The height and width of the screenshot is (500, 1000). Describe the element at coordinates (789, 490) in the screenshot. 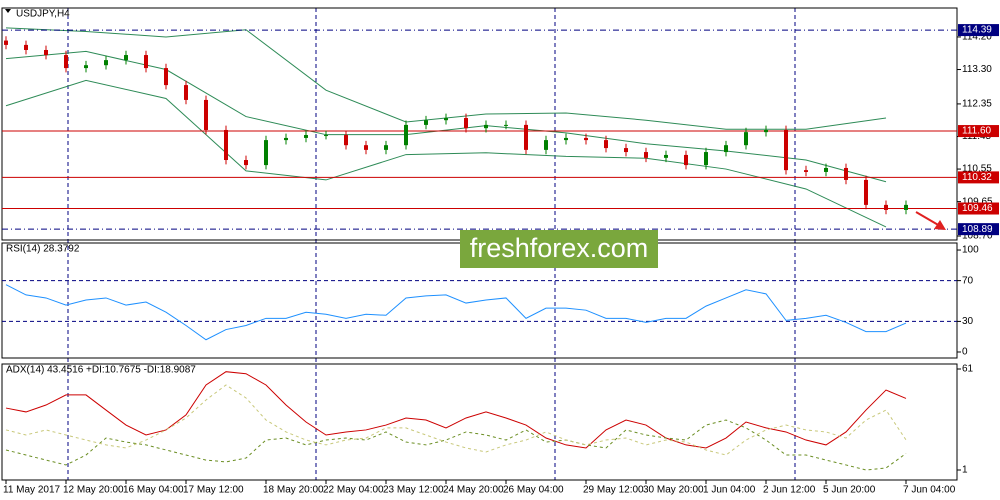

I see `x-tick-label: 2 Jun 12:00` at that location.